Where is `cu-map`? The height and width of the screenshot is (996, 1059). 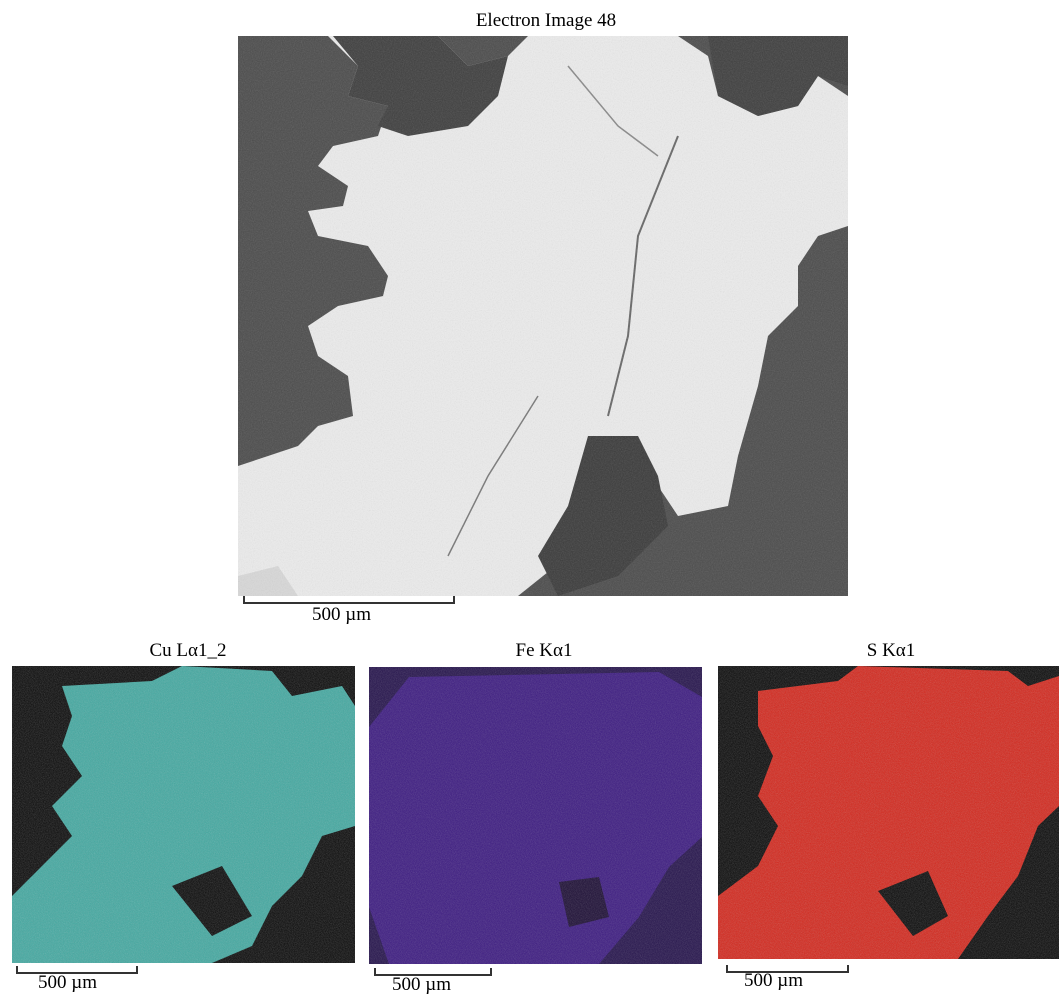 cu-map is located at coordinates (183, 814).